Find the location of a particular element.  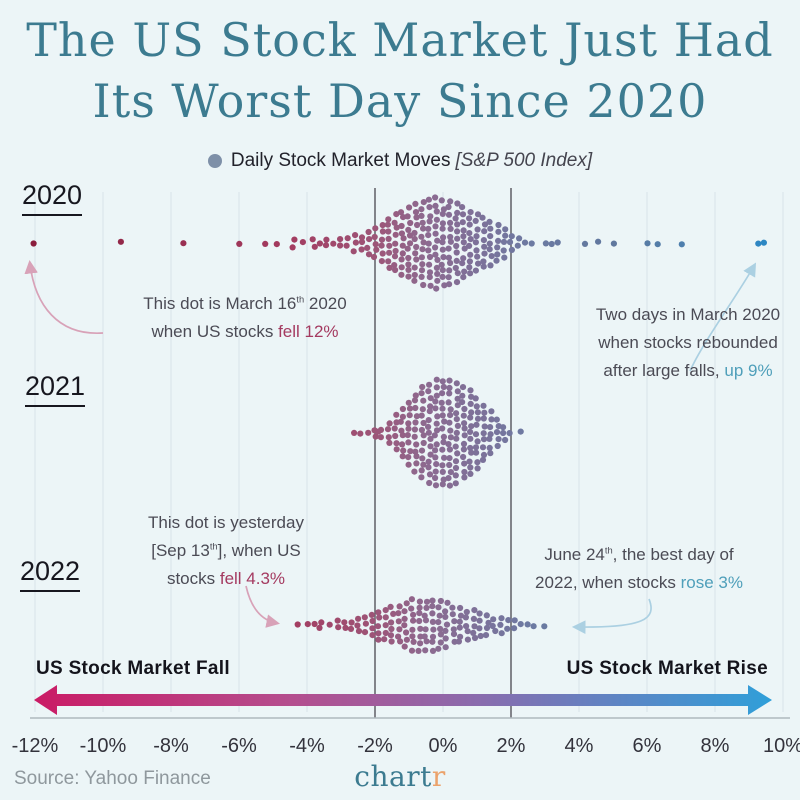

x-tick-label: 10% is located at coordinates (781, 746).